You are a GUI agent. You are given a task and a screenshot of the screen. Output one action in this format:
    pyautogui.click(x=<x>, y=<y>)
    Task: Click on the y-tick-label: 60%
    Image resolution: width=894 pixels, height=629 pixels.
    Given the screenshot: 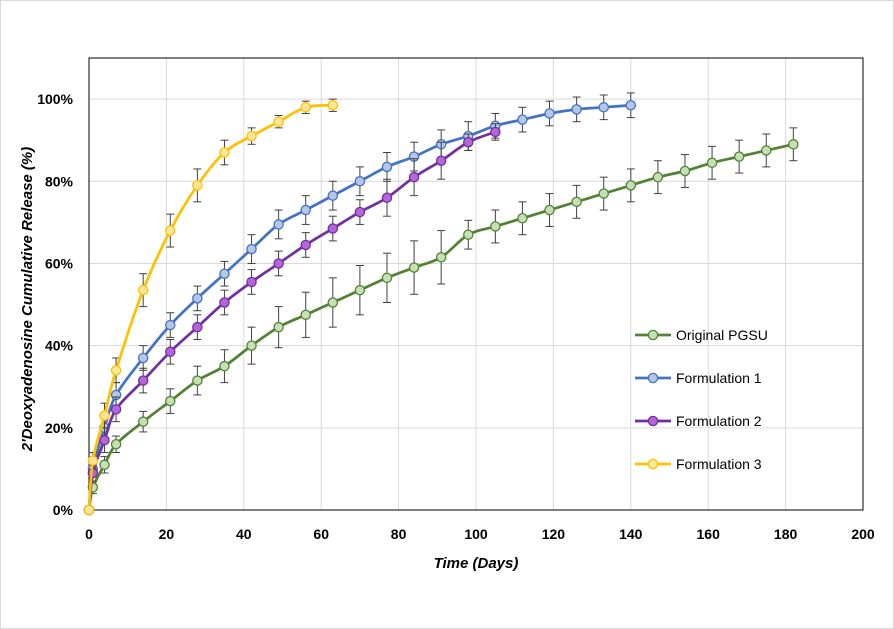 What is the action you would take?
    pyautogui.click(x=59, y=263)
    